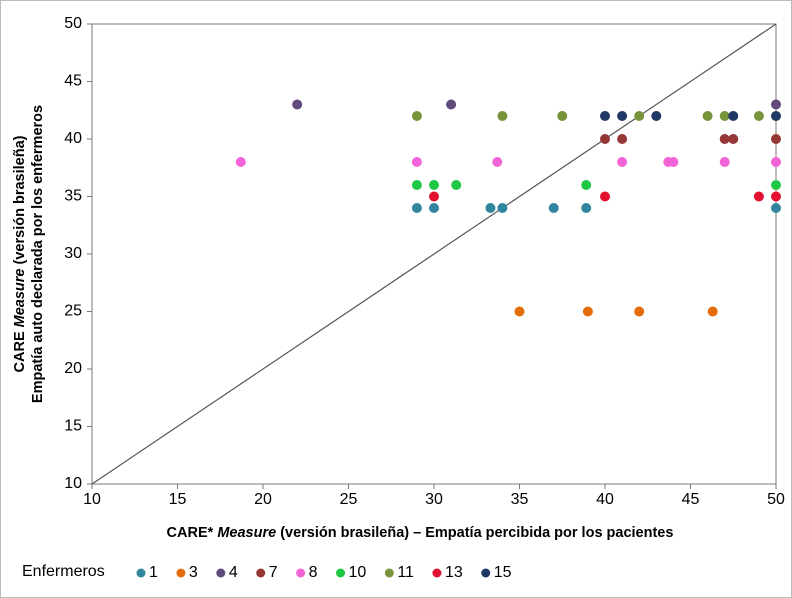 This screenshot has width=792, height=598. Describe the element at coordinates (405, 572) in the screenshot. I see `legend-label: 11` at that location.